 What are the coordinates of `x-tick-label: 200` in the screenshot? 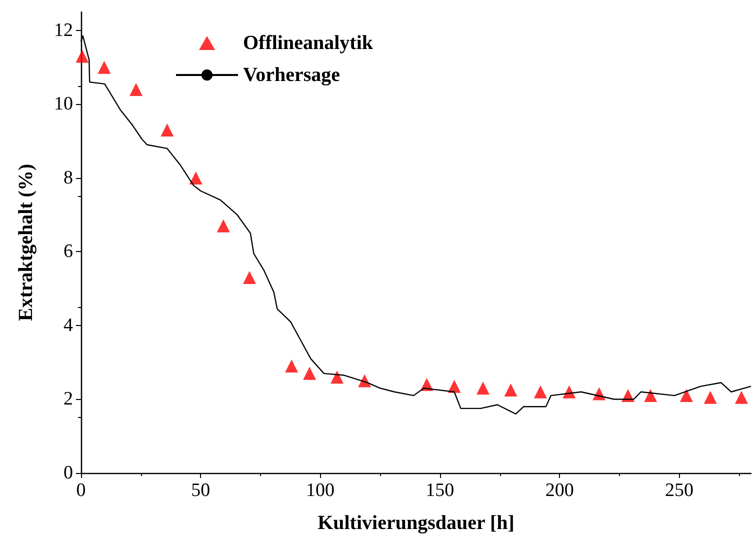 It's located at (559, 490).